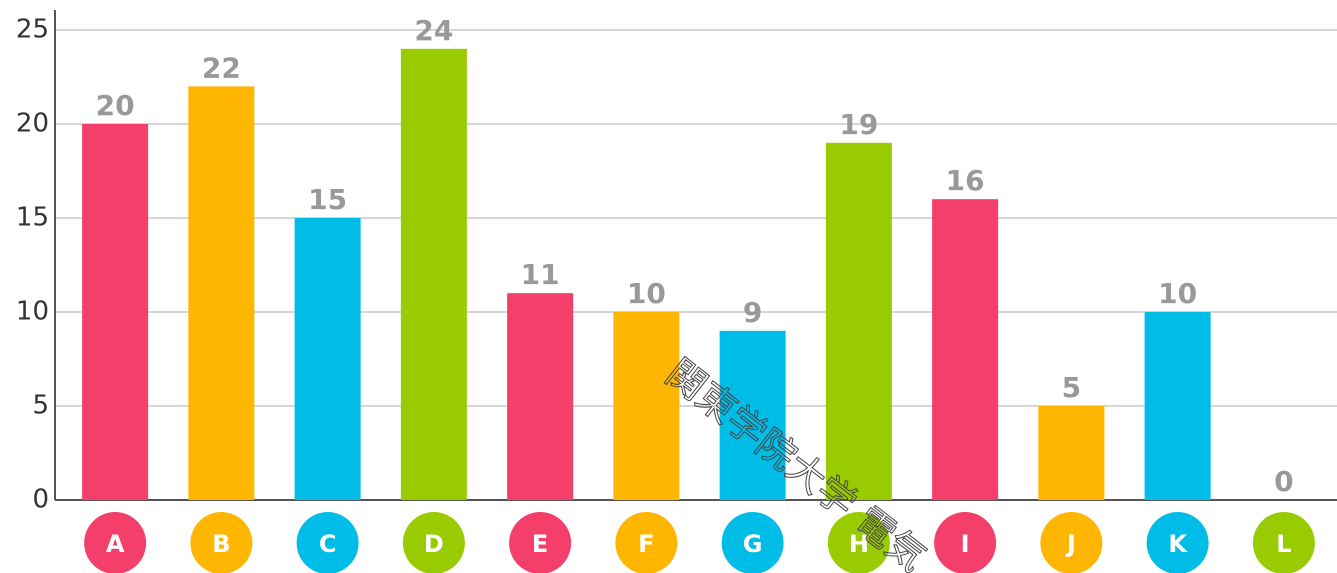 The height and width of the screenshot is (573, 1337). Describe the element at coordinates (433, 30) in the screenshot. I see `value-label: 24` at that location.